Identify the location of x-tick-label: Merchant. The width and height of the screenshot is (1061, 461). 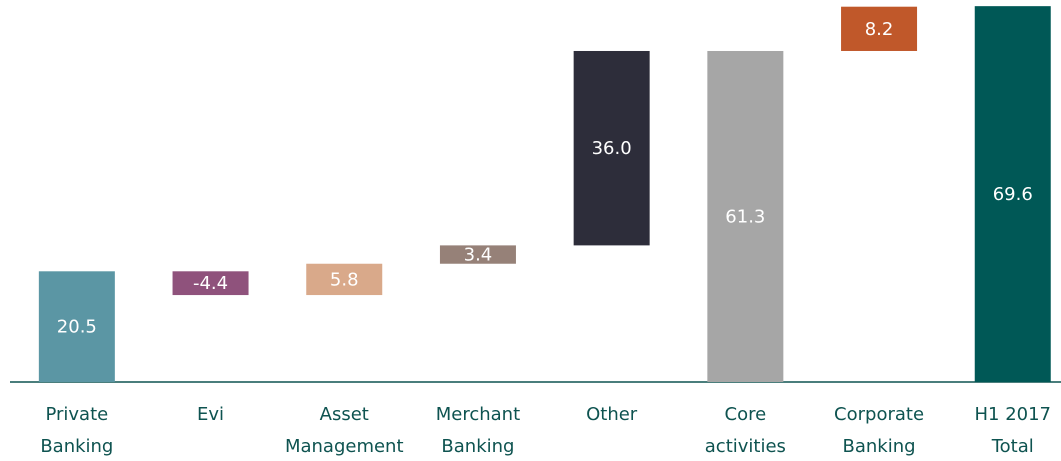
(478, 414).